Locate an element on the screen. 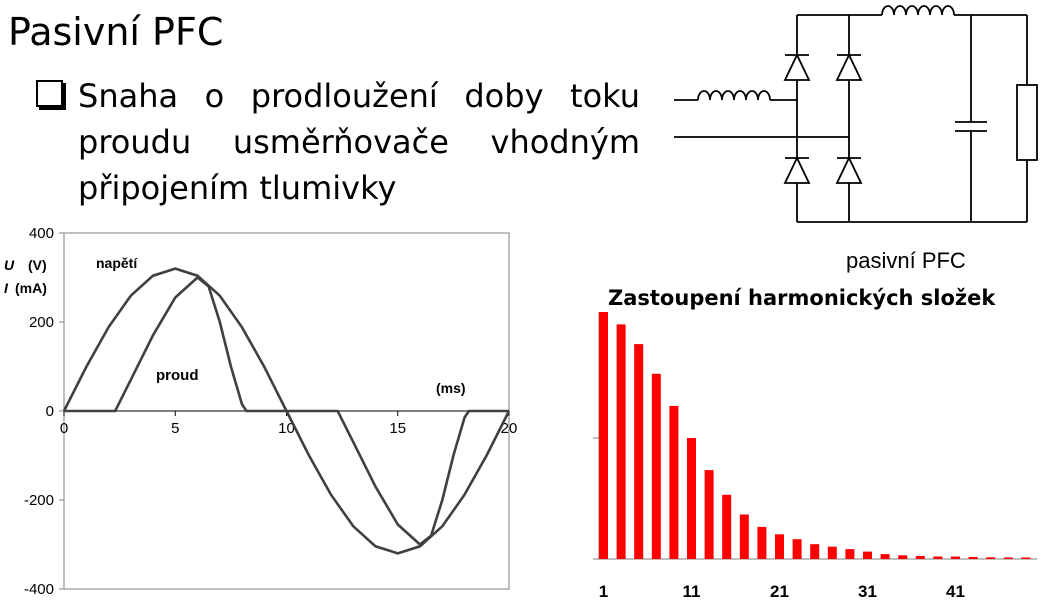 This screenshot has width=1051, height=605. bullet-line-3: připojením tlumivky is located at coordinates (237, 188).